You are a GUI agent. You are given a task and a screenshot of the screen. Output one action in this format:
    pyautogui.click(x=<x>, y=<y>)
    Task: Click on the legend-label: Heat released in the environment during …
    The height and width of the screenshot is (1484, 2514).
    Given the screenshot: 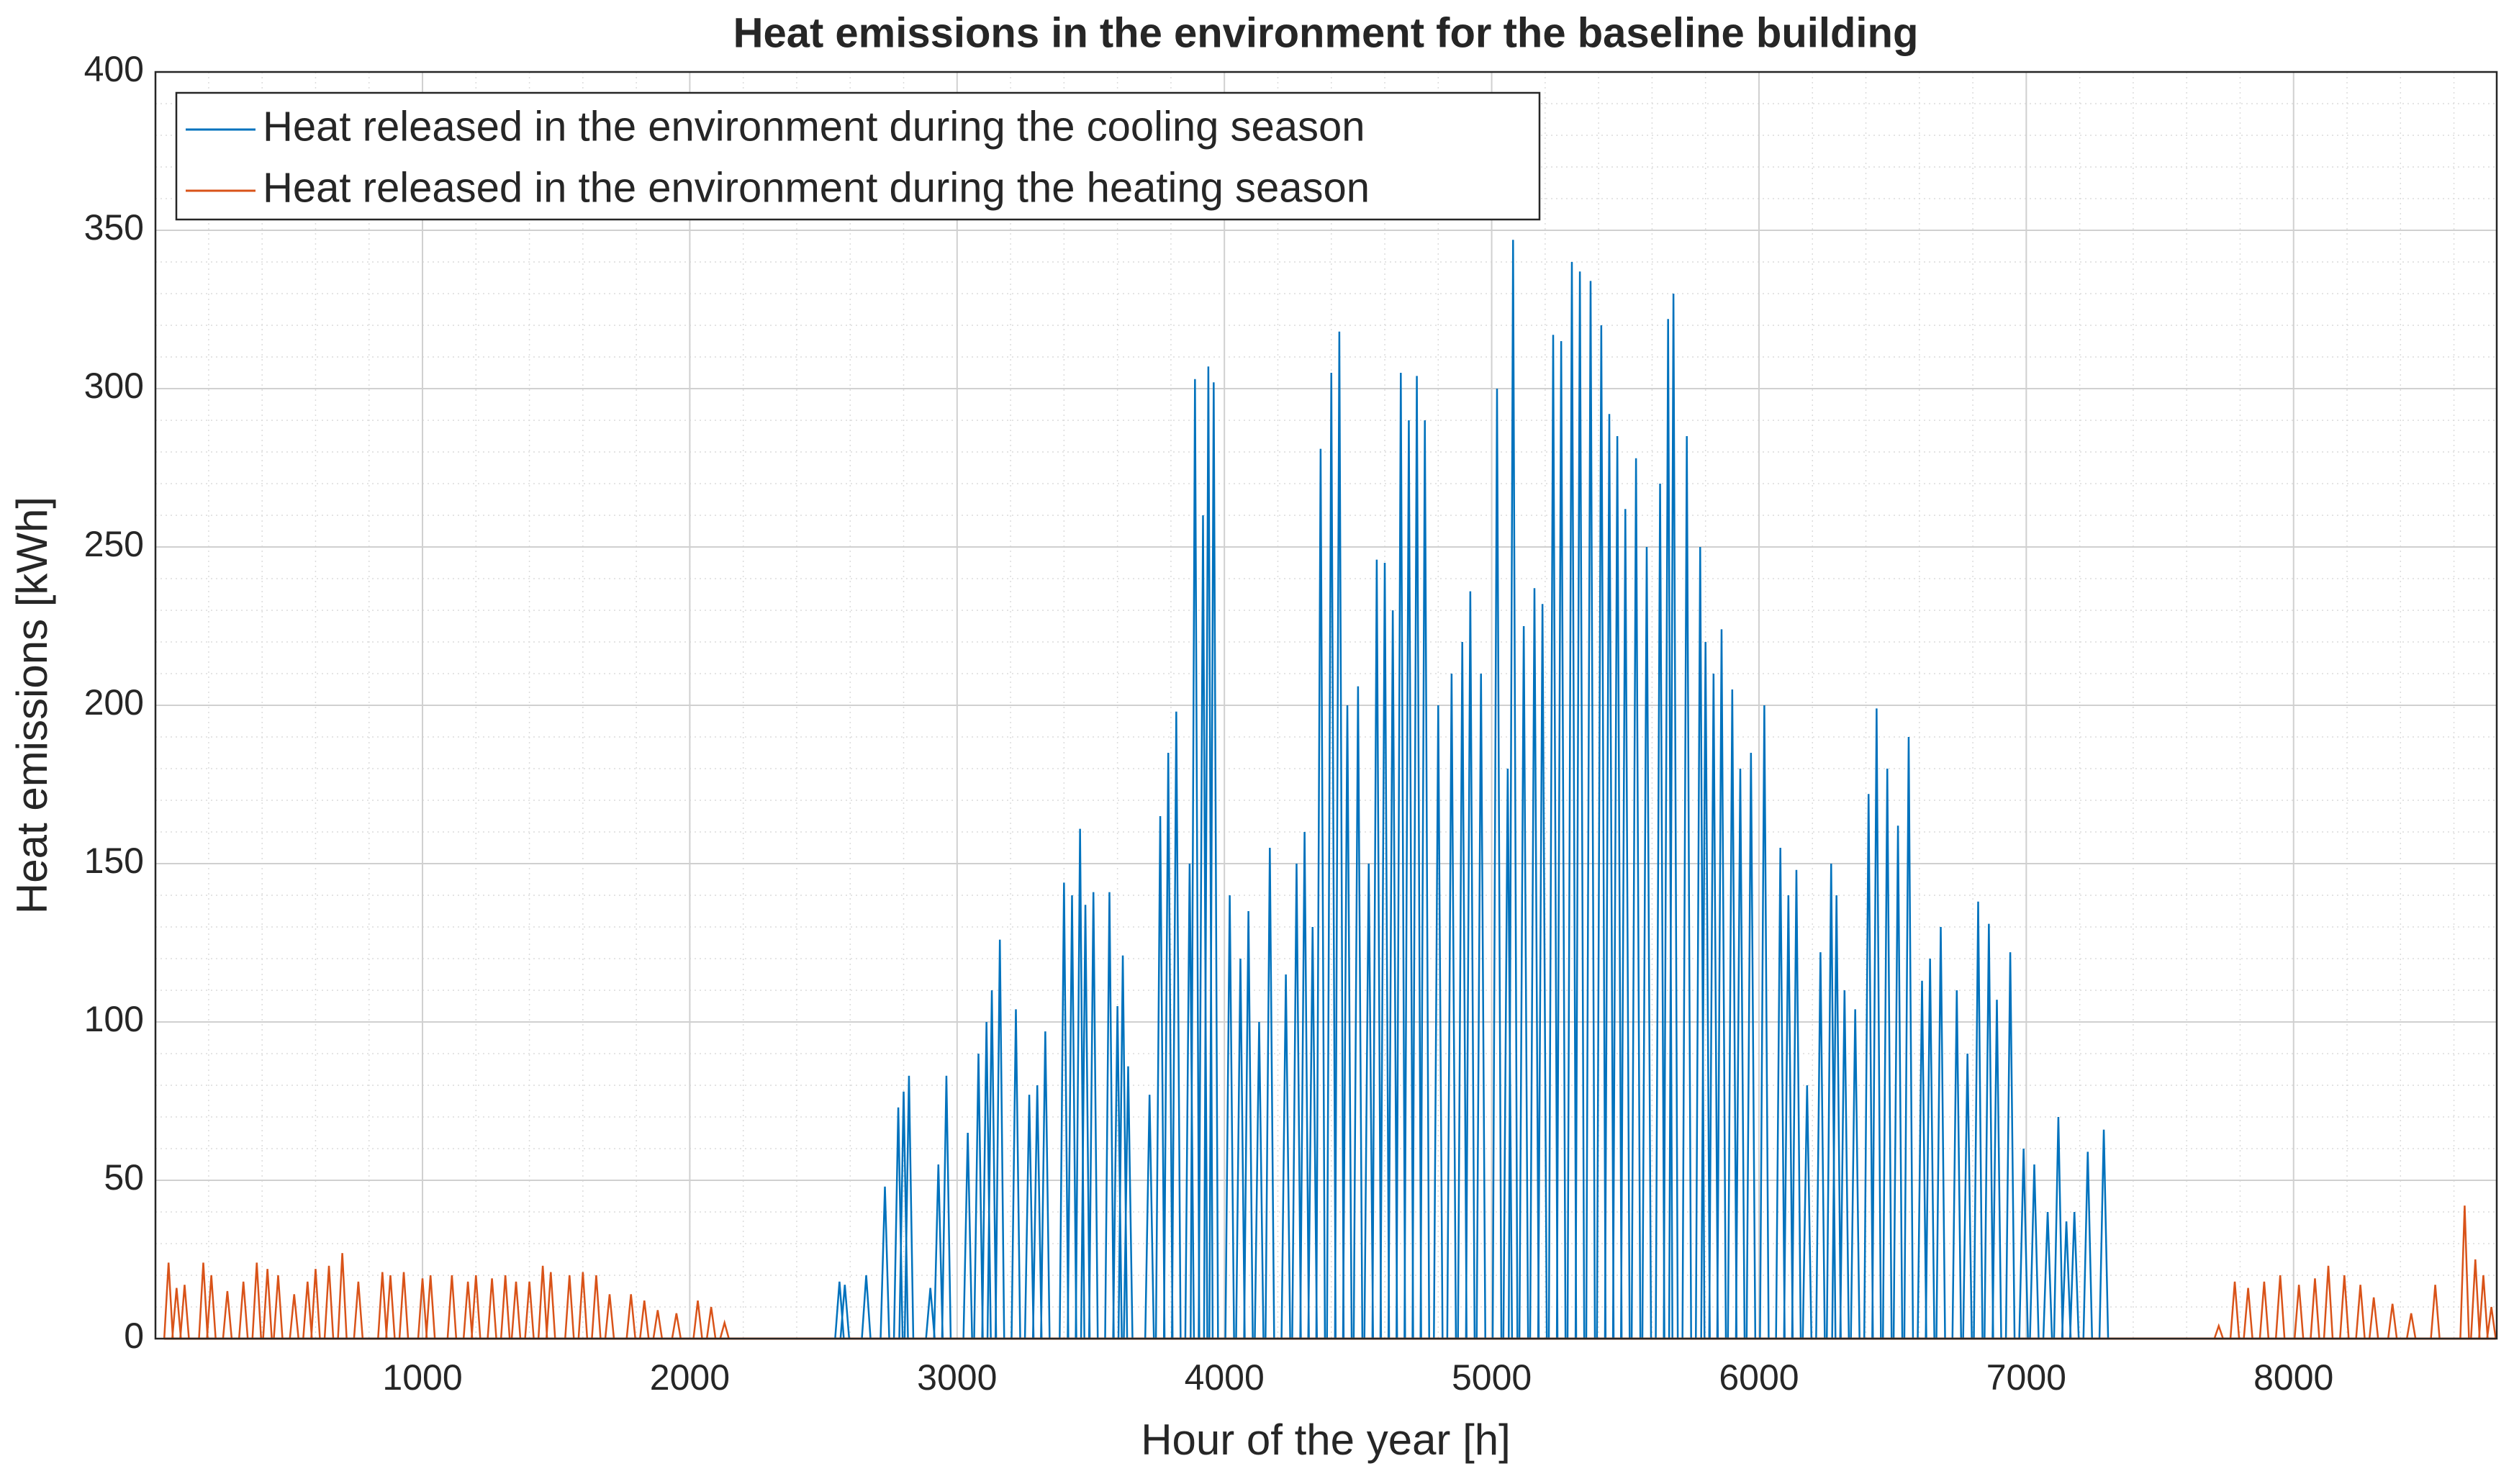 What is the action you would take?
    pyautogui.click(x=817, y=187)
    